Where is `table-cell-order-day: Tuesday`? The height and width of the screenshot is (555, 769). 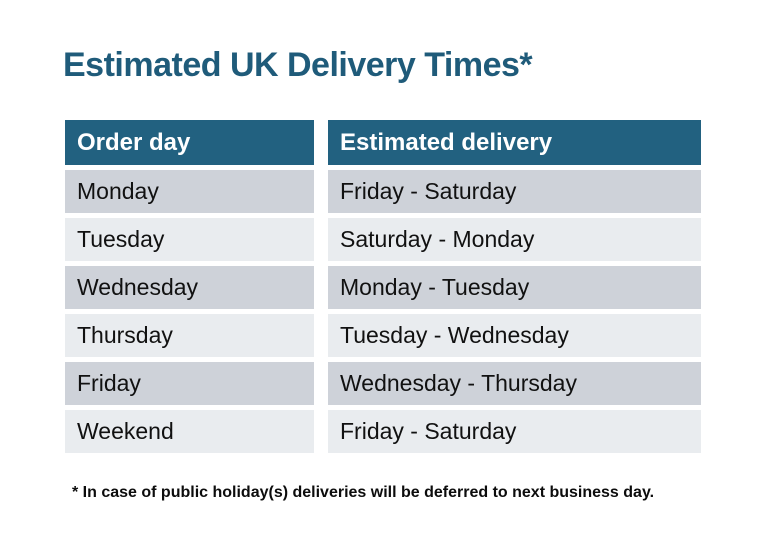 table-cell-order-day: Tuesday is located at coordinates (189, 239).